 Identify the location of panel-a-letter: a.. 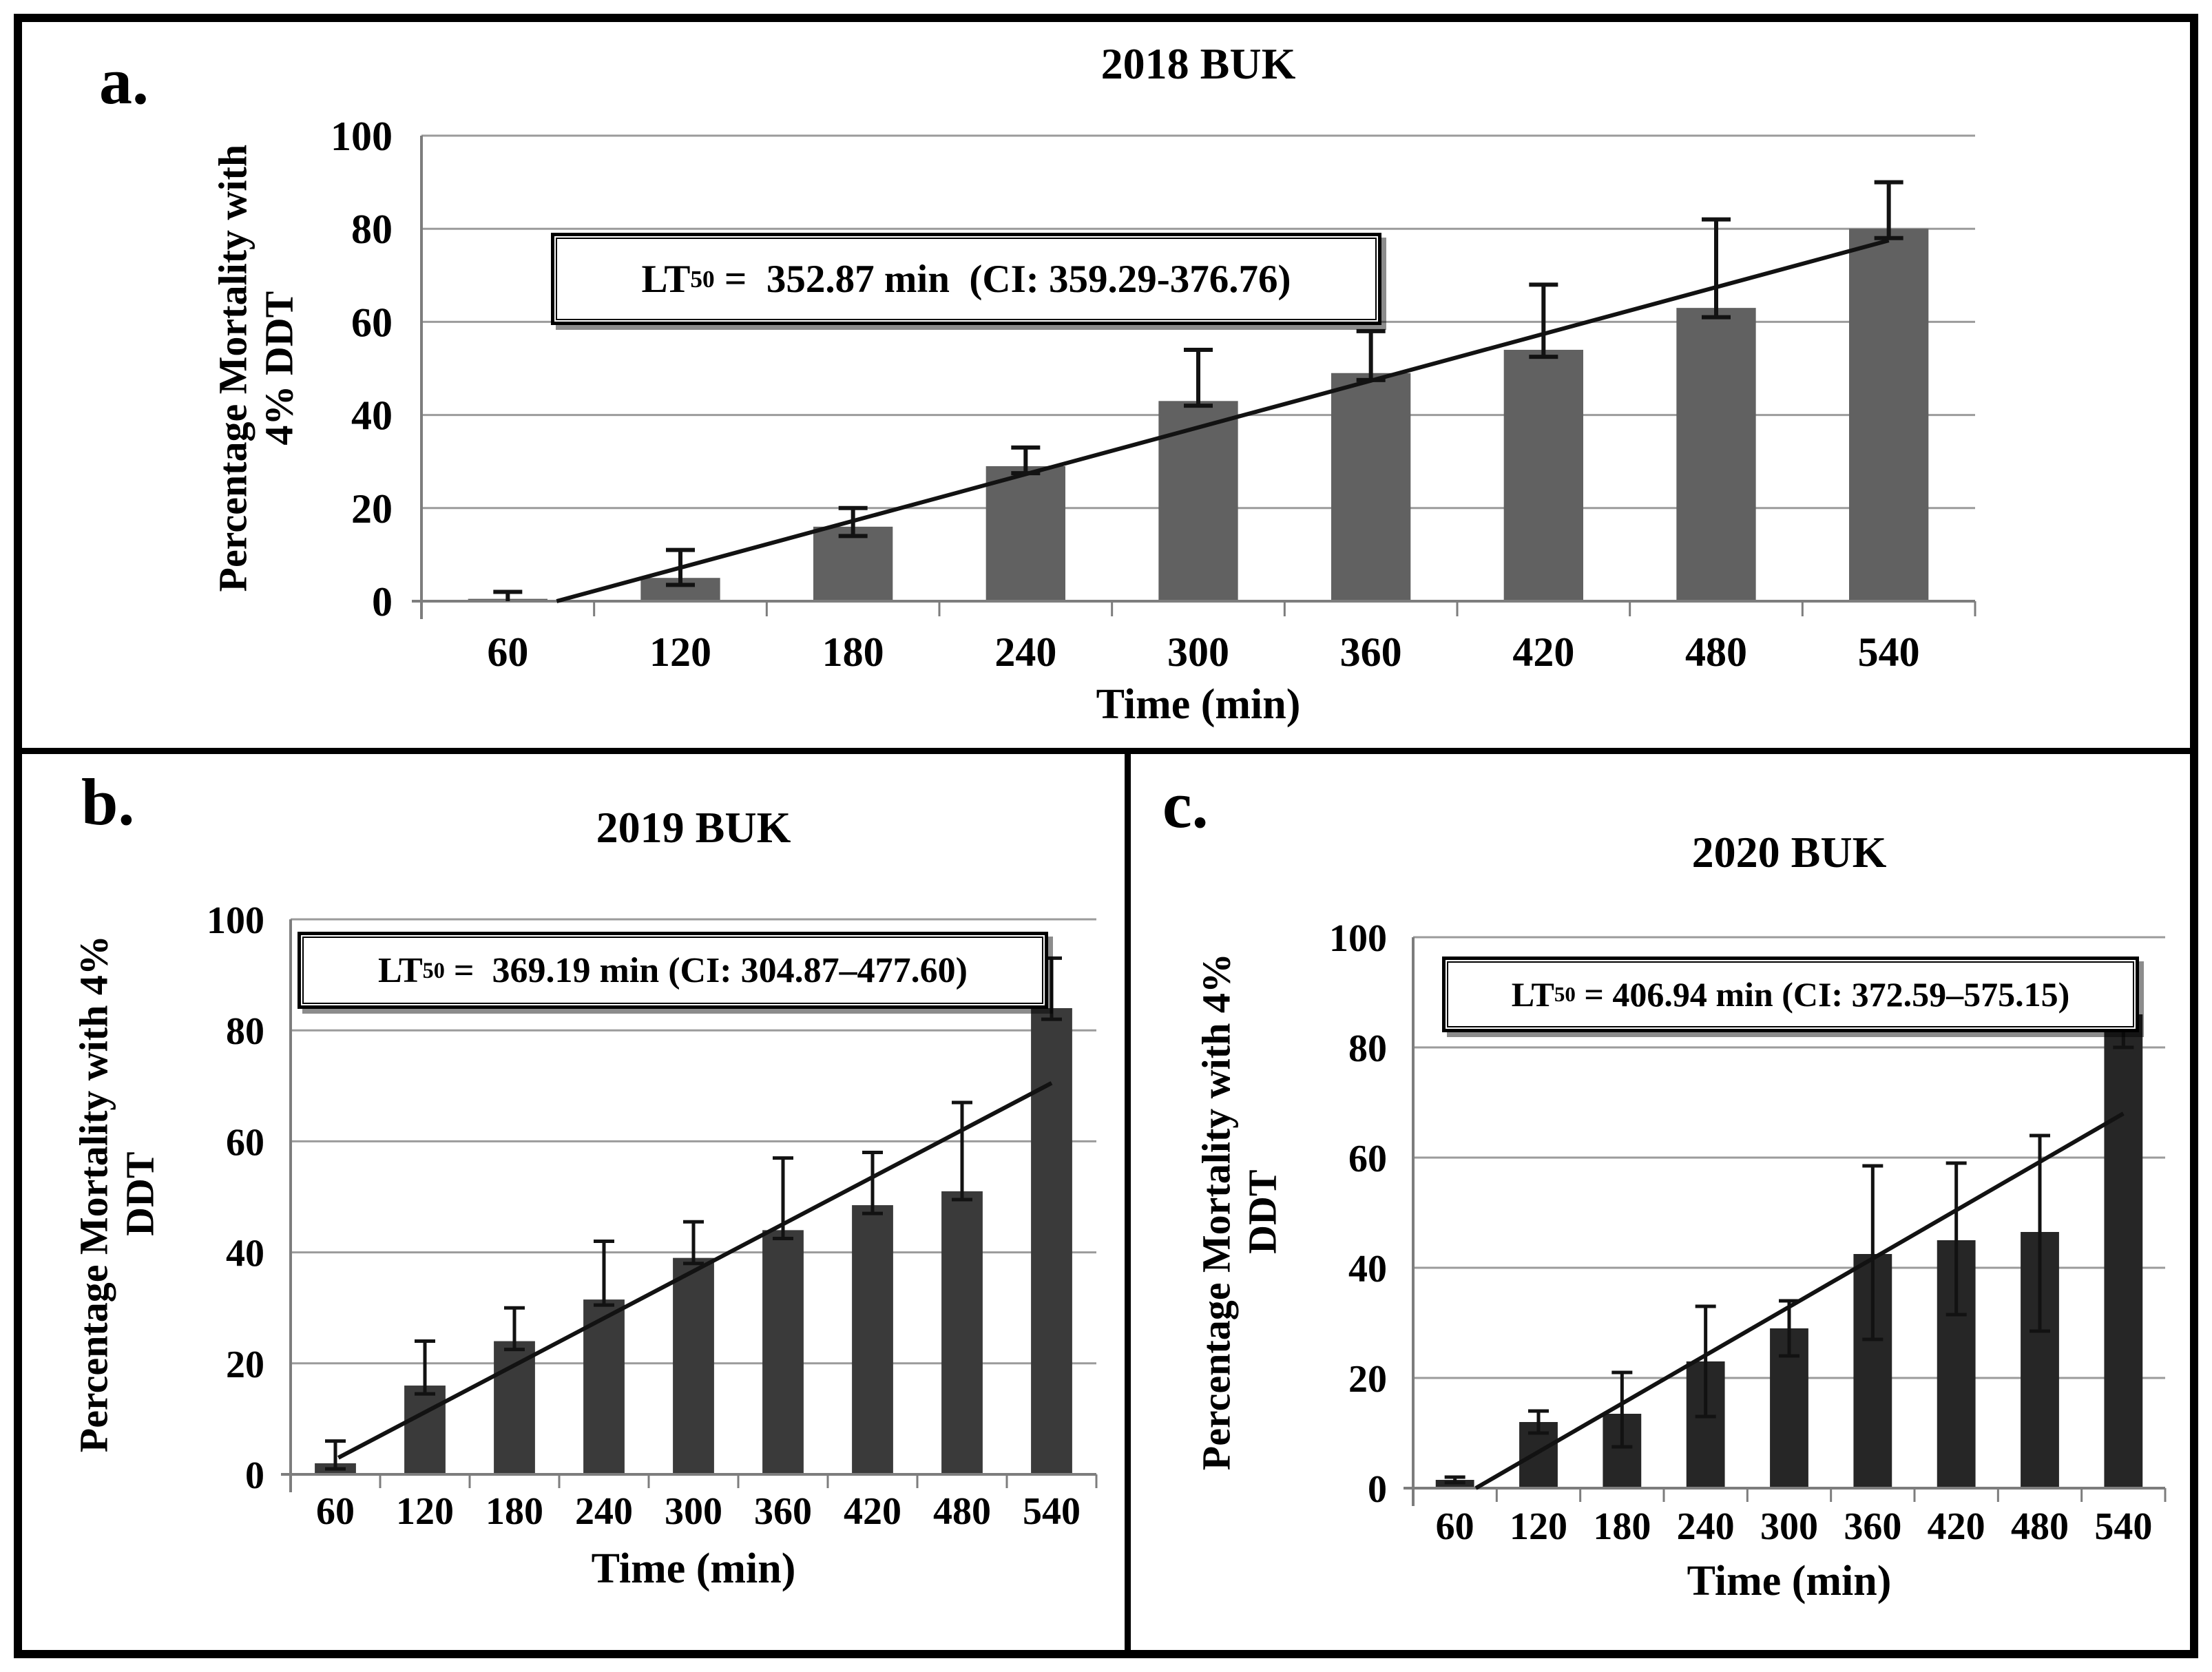
(124, 81).